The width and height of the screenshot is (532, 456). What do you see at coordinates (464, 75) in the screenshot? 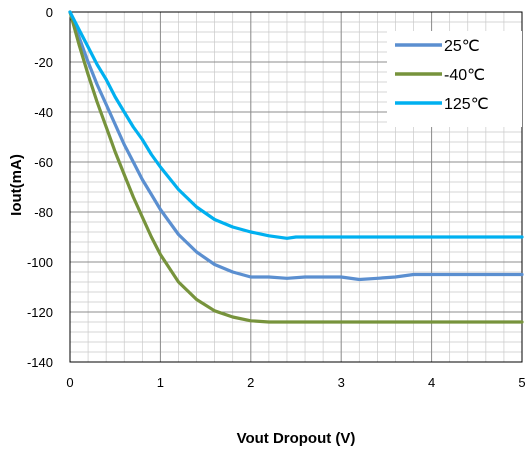
I see `legend-label-2: -40℃` at bounding box center [464, 75].